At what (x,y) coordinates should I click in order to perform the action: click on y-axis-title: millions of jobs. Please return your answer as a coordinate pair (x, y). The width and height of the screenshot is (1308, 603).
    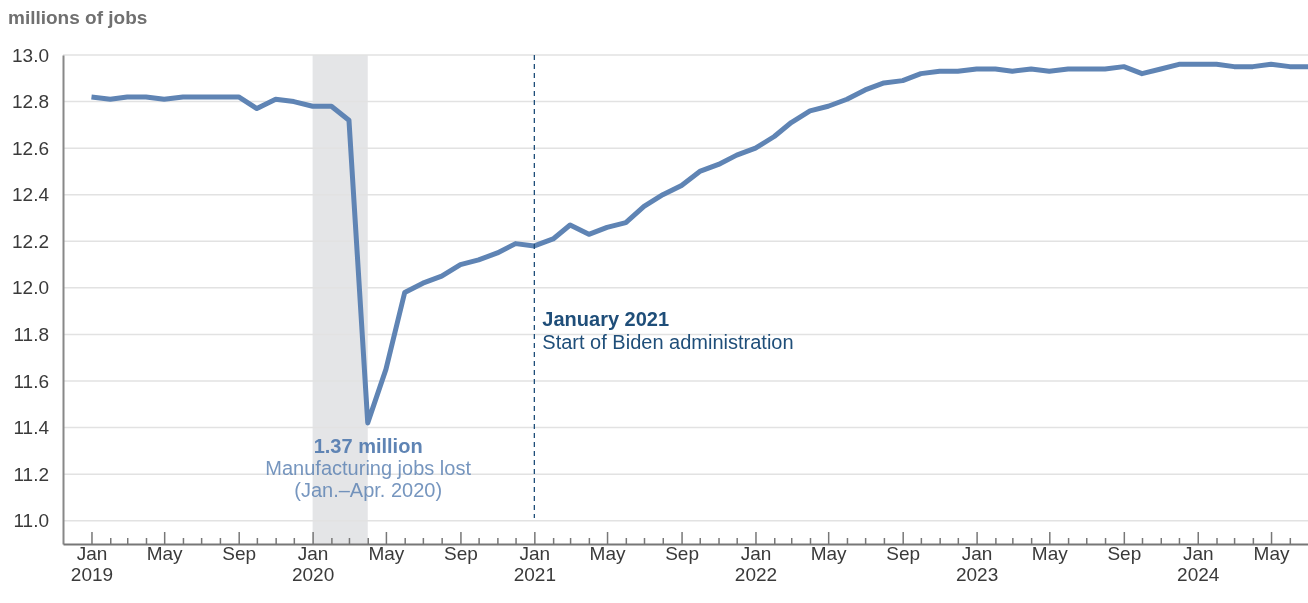
    Looking at the image, I should click on (78, 17).